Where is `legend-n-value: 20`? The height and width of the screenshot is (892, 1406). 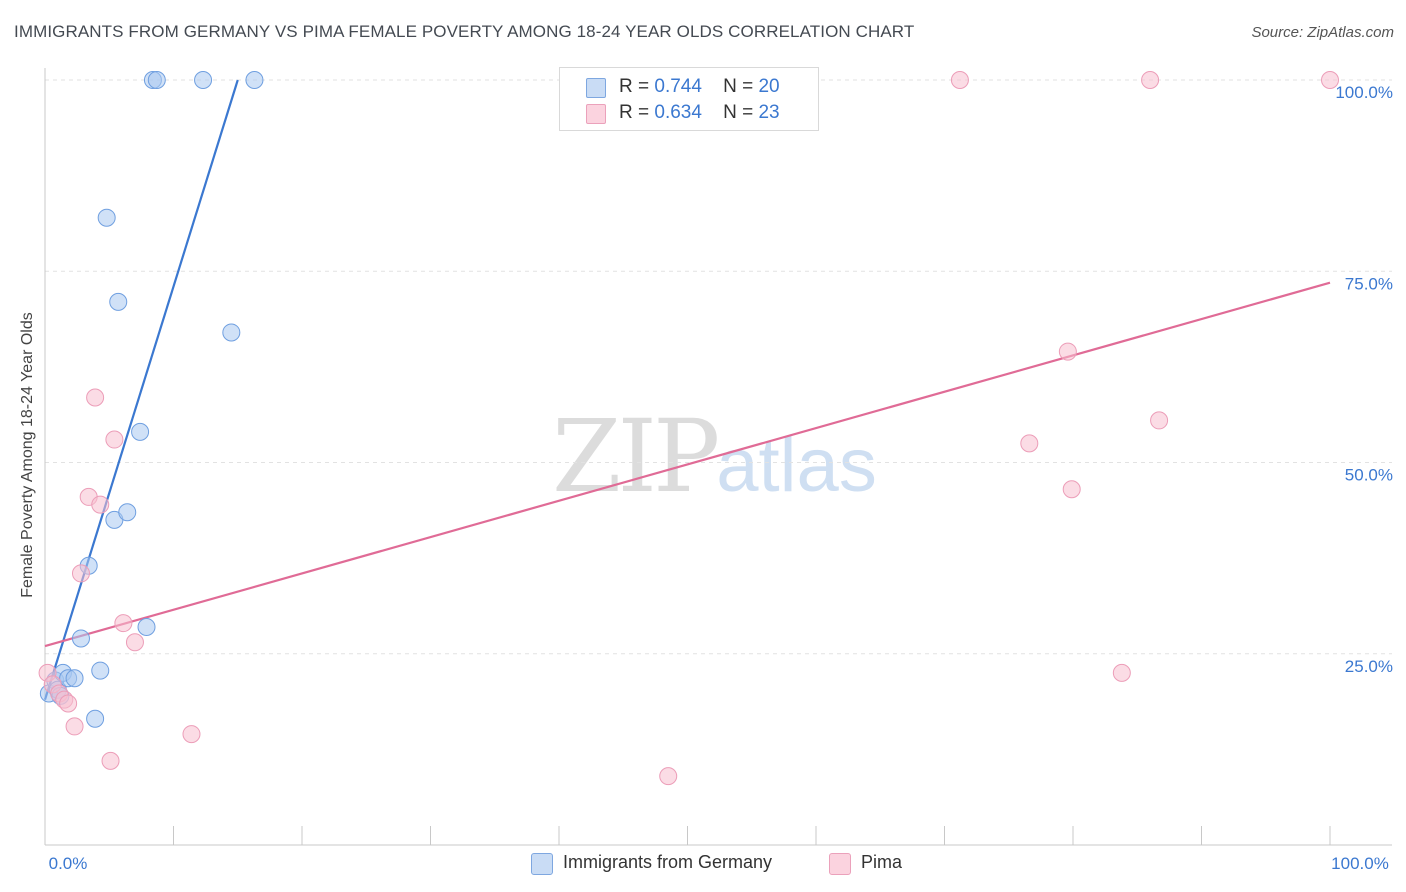
legend-n-value: 20 is located at coordinates (769, 86).